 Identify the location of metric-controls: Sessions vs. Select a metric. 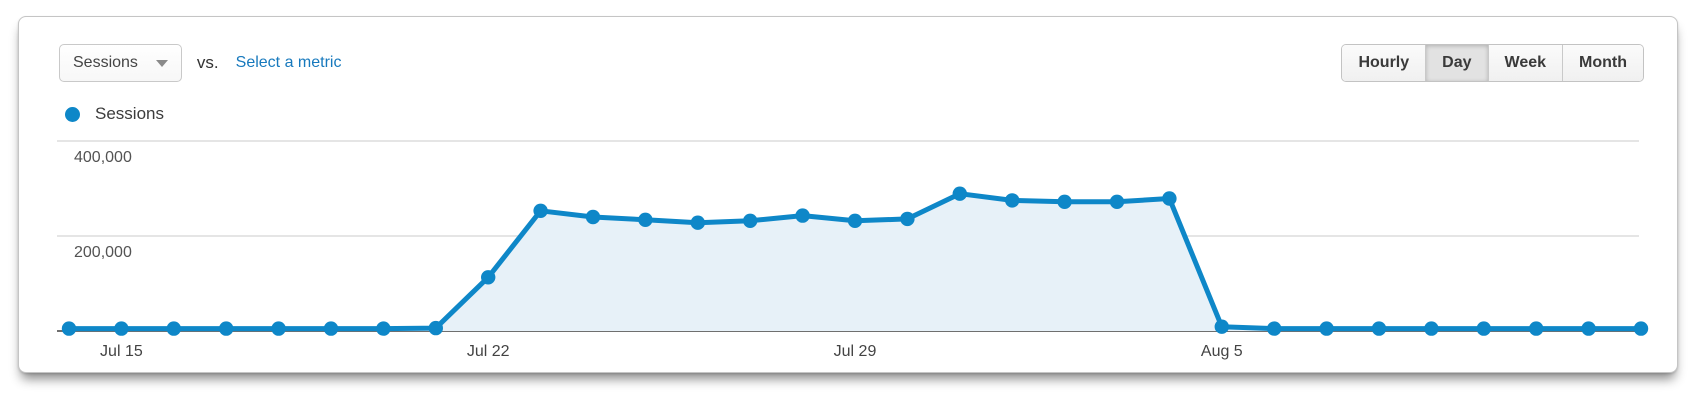
(200, 63).